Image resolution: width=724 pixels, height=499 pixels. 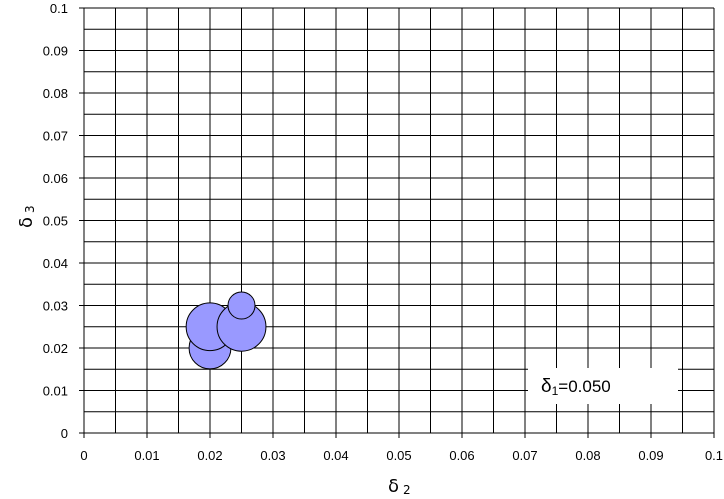 What do you see at coordinates (555, 391) in the screenshot?
I see `annotation-subscript: 1` at bounding box center [555, 391].